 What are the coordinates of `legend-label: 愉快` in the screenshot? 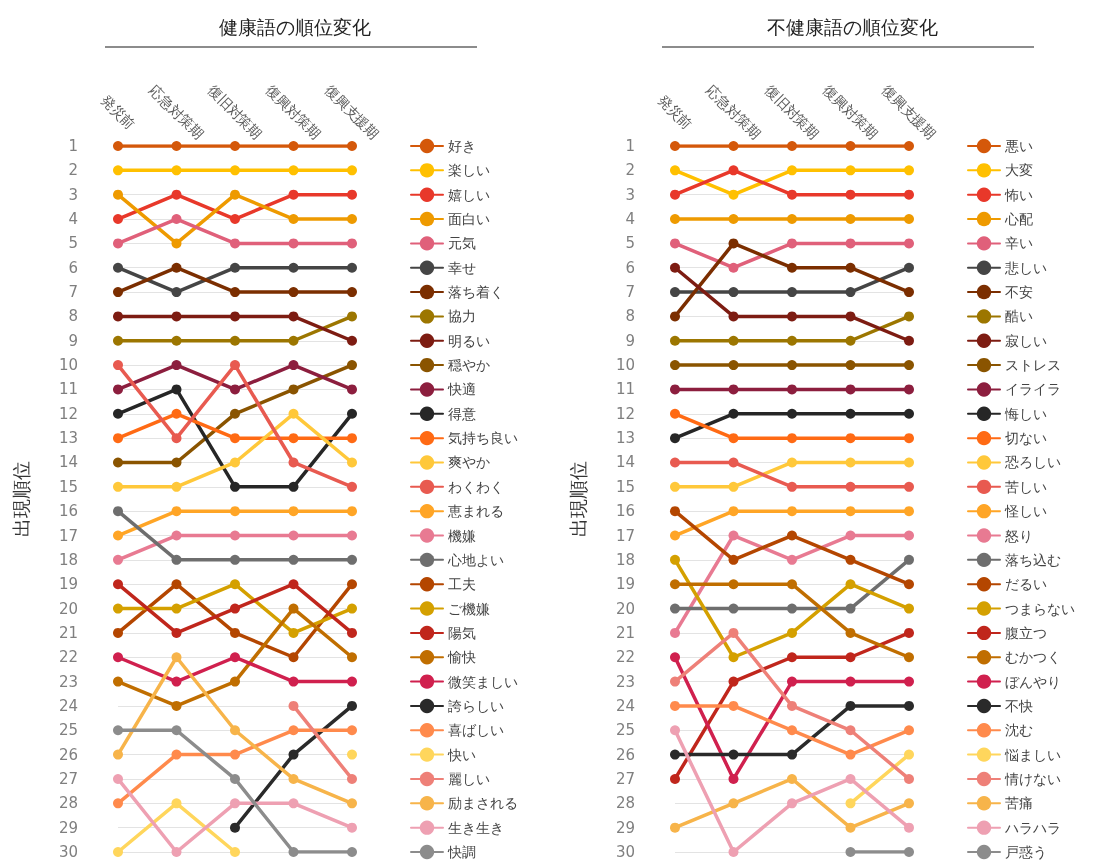 It's located at (461, 657).